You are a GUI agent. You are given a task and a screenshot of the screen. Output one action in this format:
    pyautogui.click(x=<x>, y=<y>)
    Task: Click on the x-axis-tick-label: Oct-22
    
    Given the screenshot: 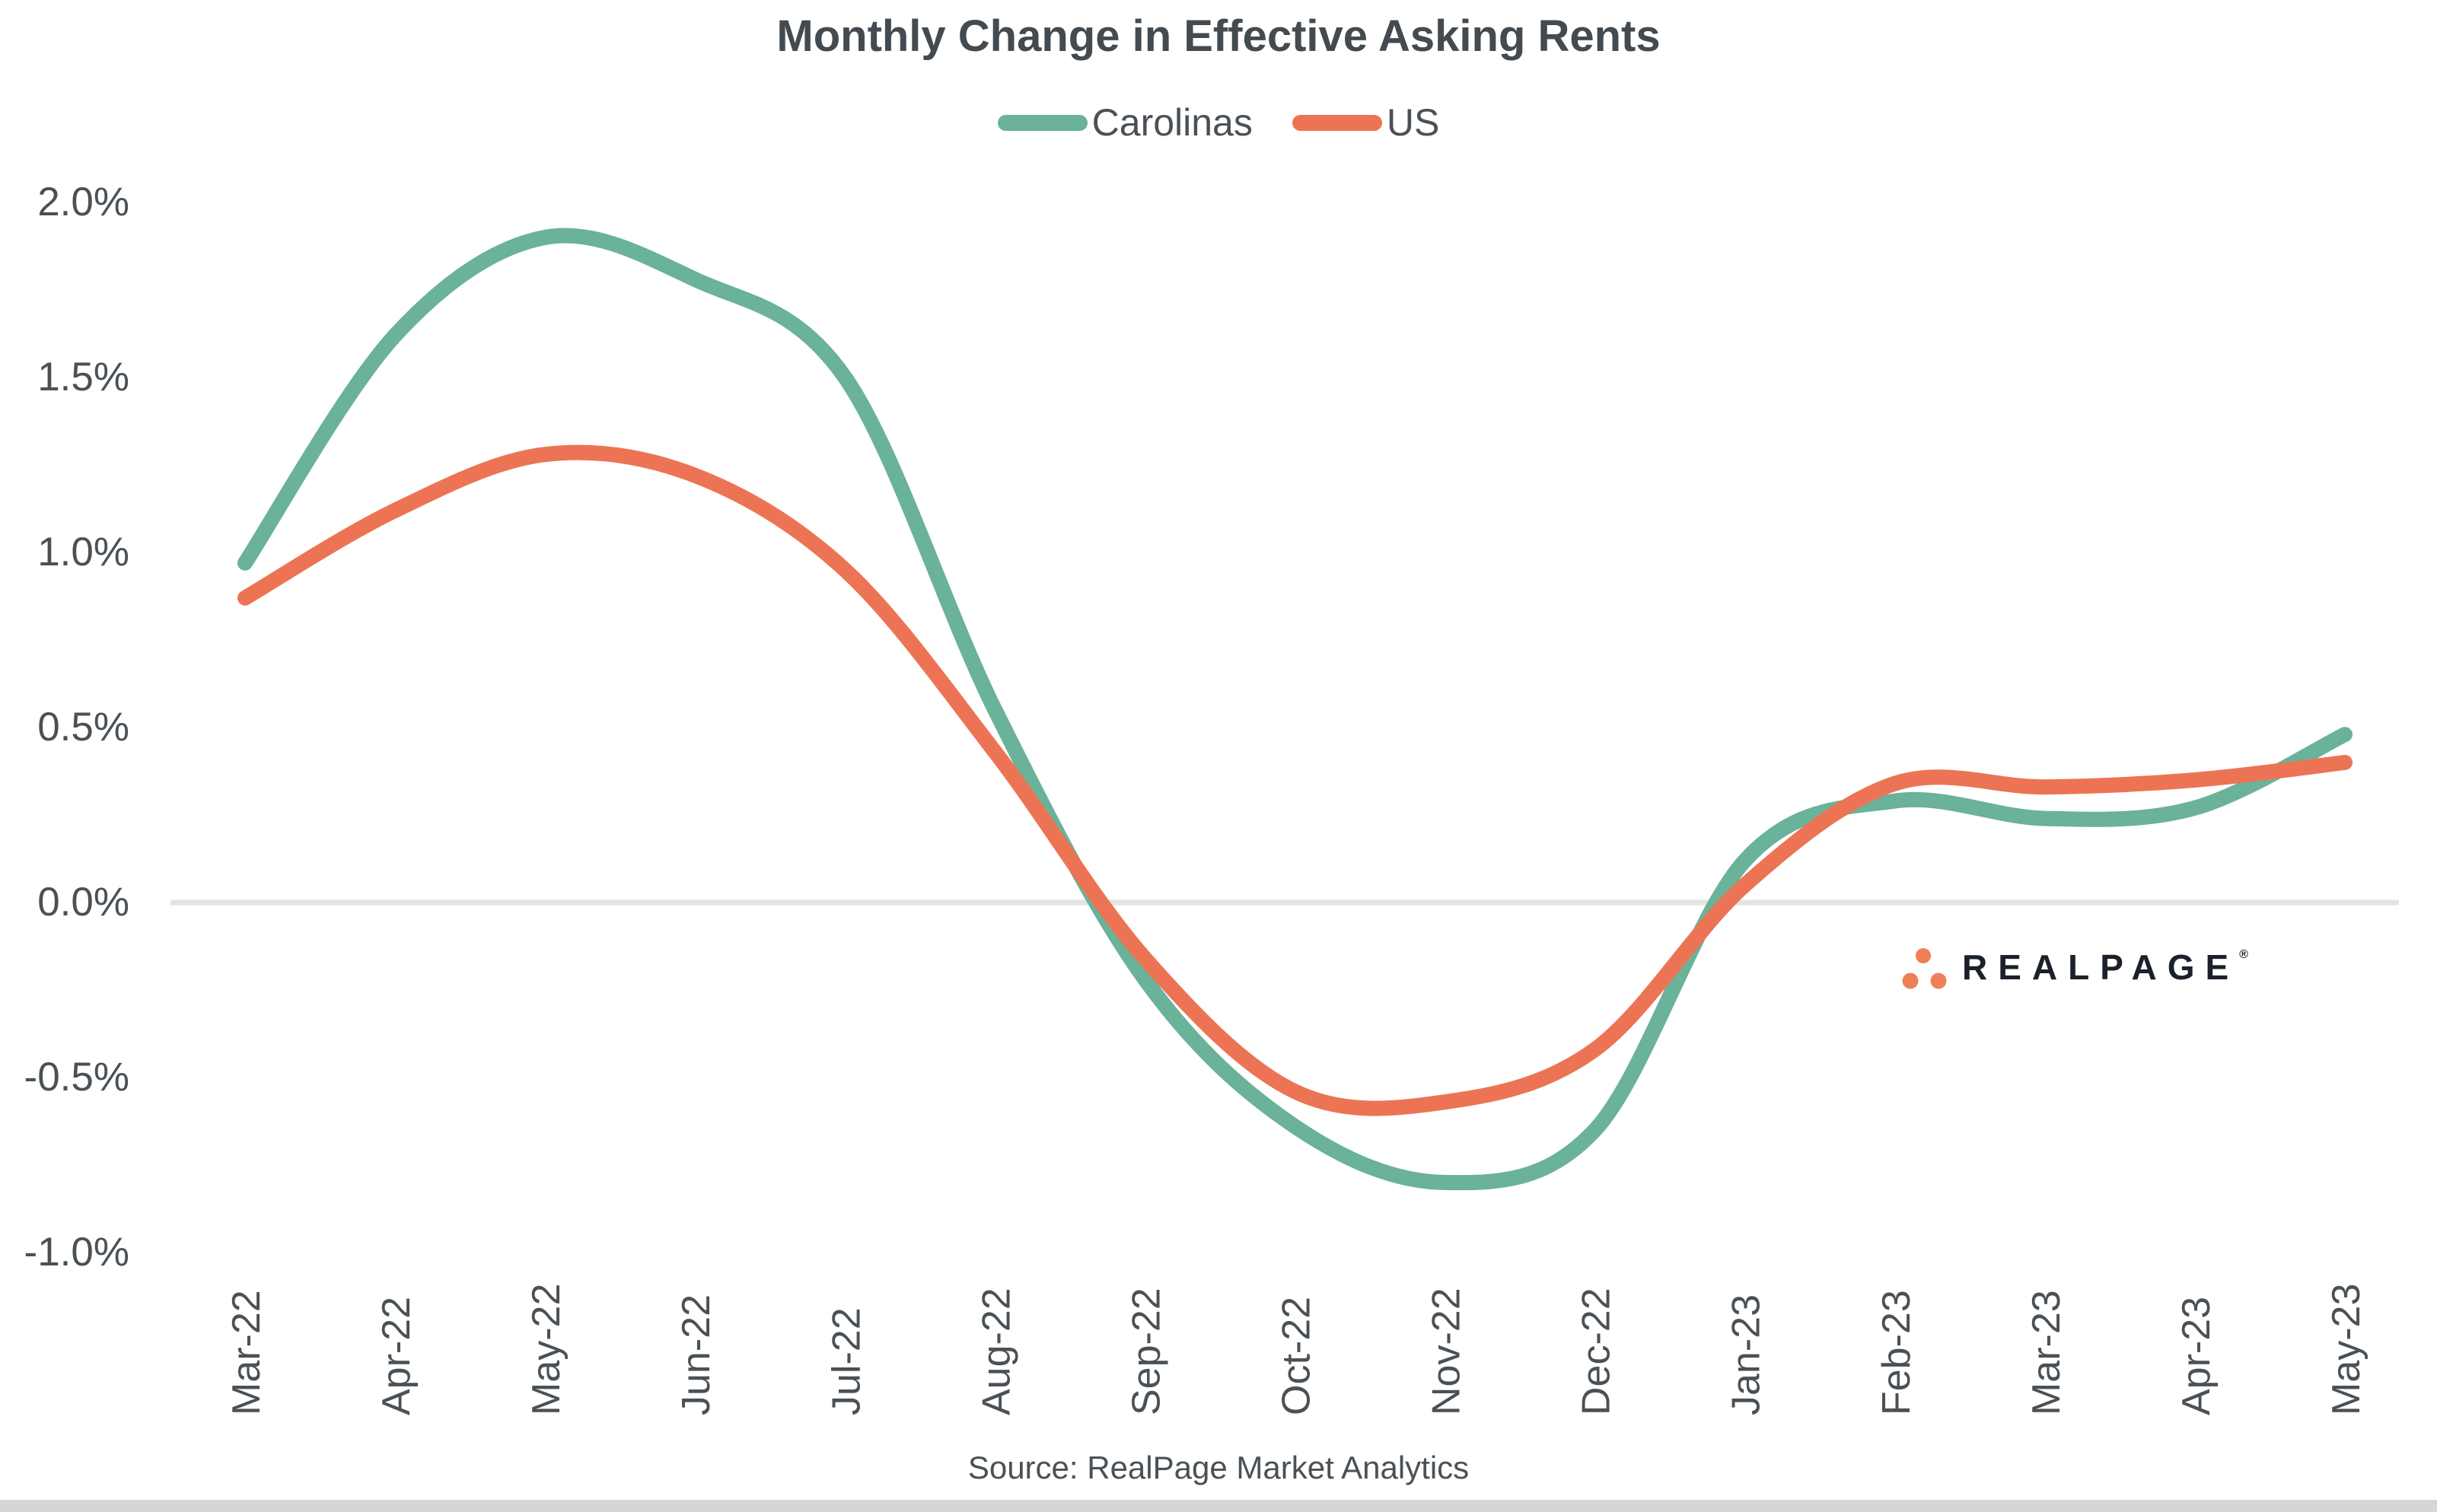 What is the action you would take?
    pyautogui.click(x=1297, y=1356)
    